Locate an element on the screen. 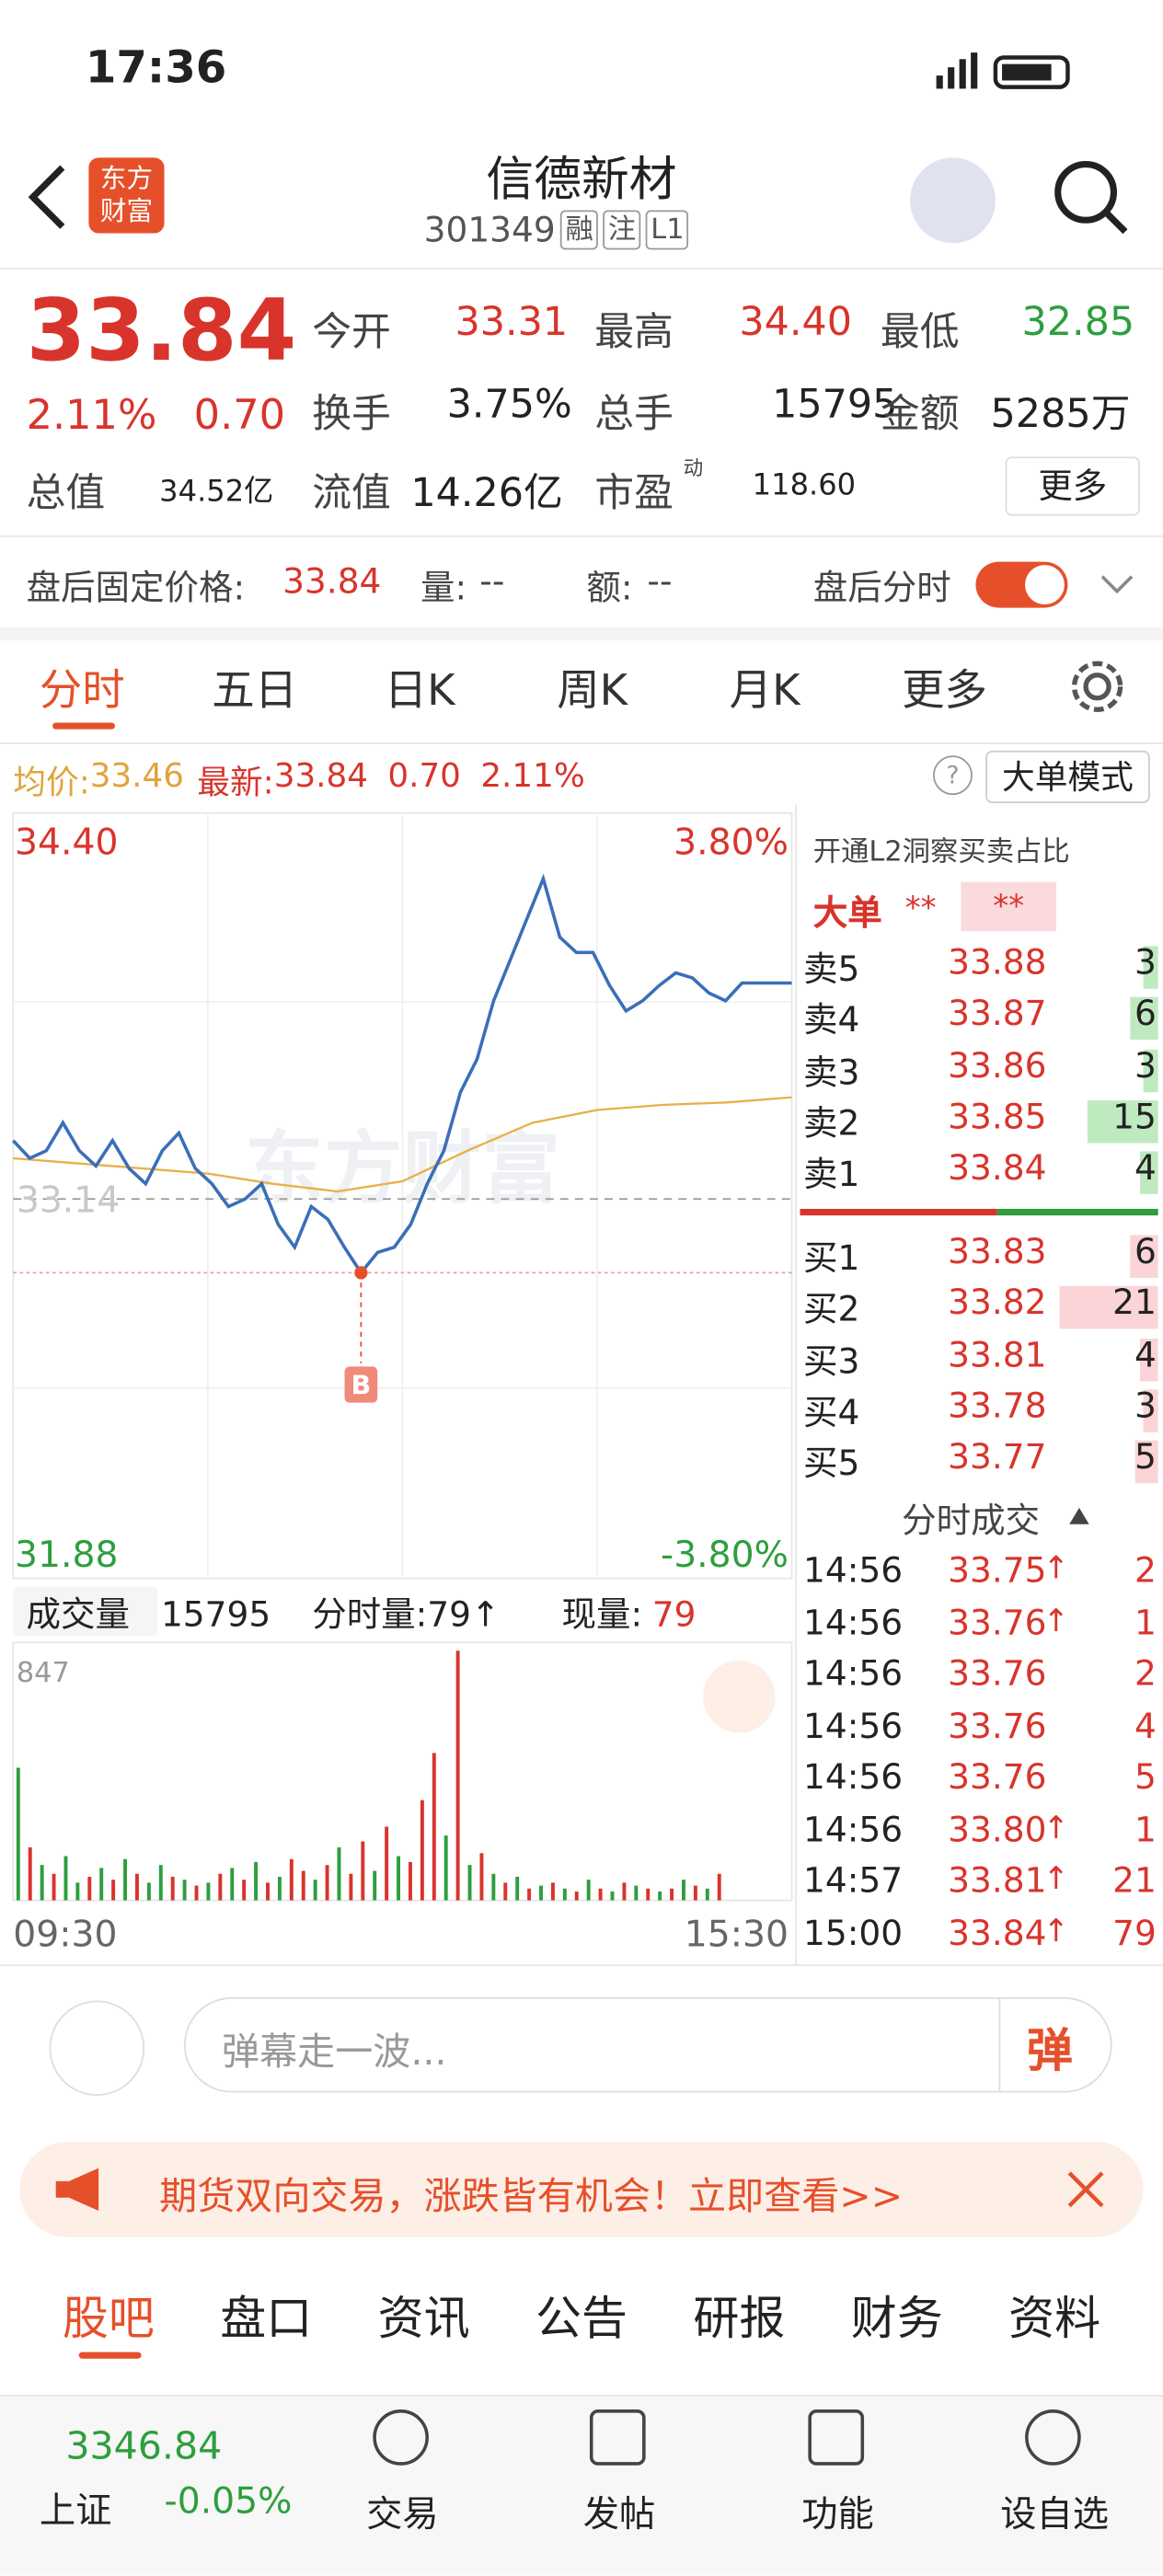 This screenshot has height=2576, width=1163. quote-value: 15795 is located at coordinates (835, 404).